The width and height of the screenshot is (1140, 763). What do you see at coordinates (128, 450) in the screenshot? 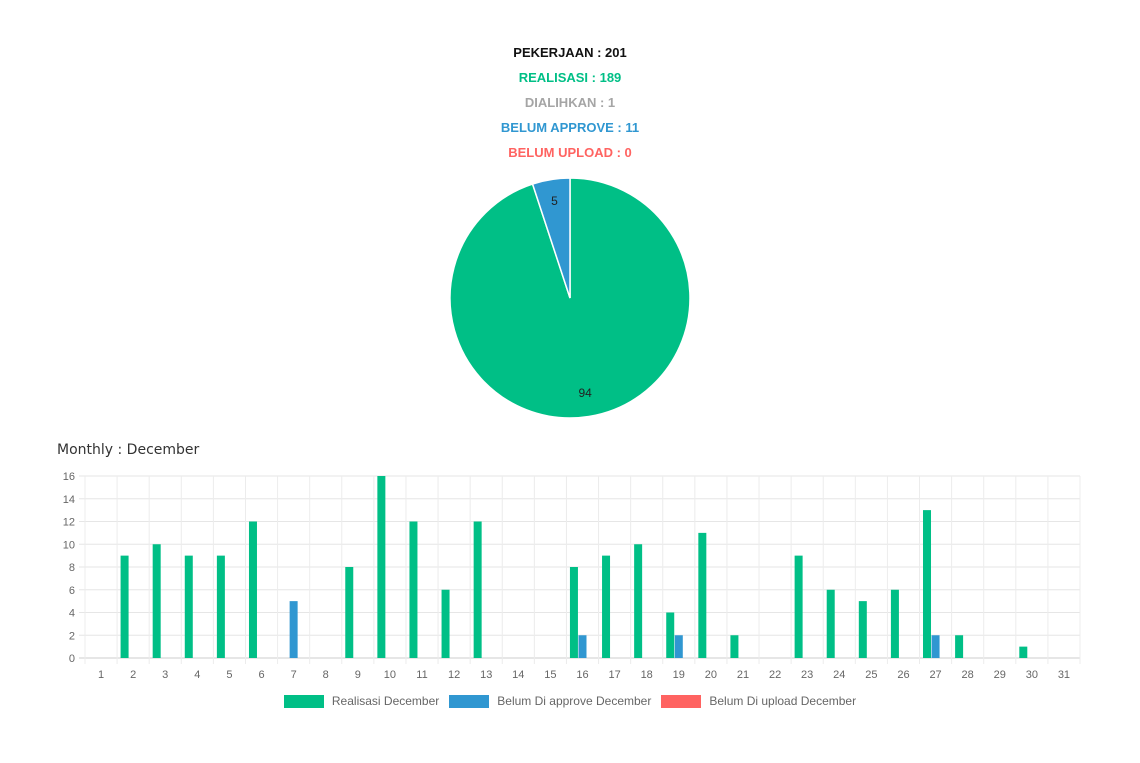
I see `monthly-title: Monthly : December` at bounding box center [128, 450].